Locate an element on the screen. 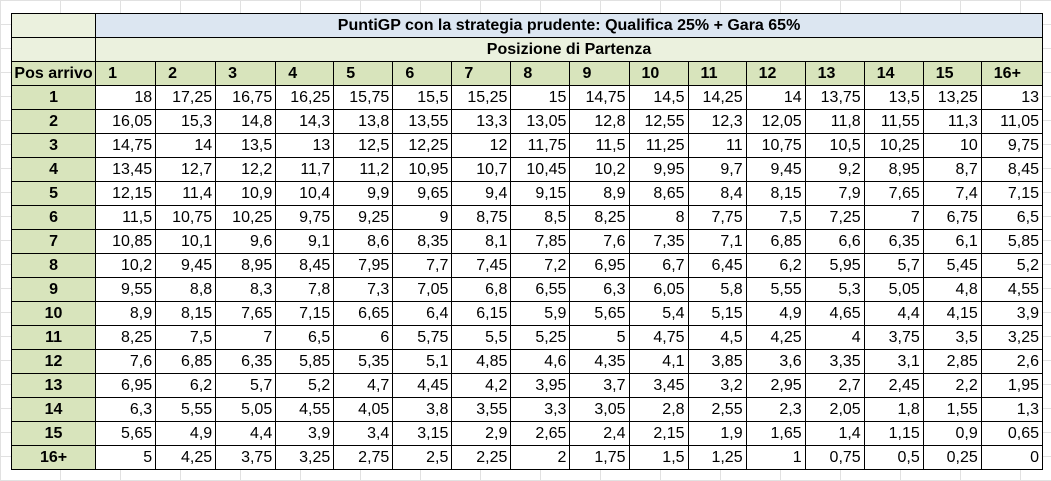  table-cell: 8,1 is located at coordinates (481, 241).